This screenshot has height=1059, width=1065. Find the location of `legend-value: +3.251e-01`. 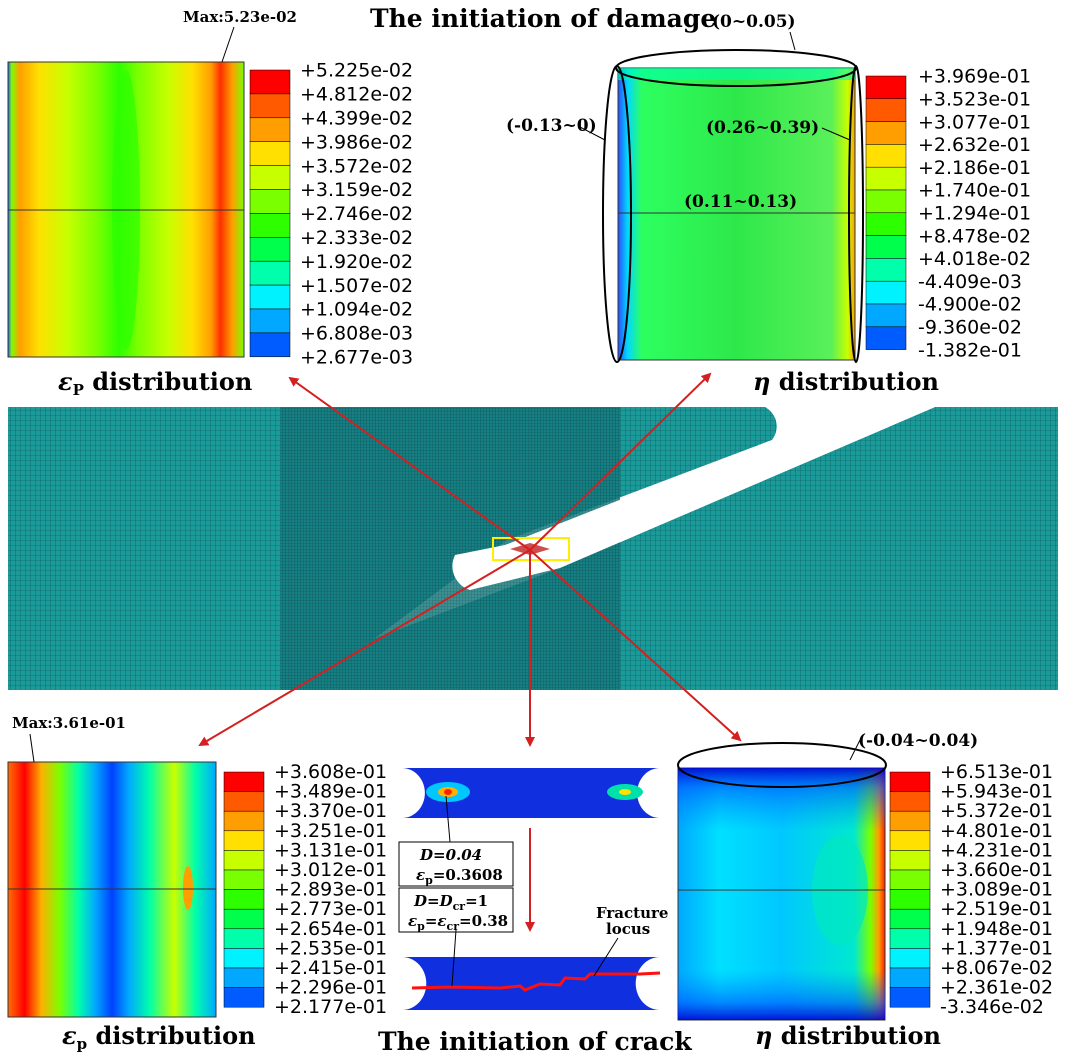

legend-value: +3.251e-01 is located at coordinates (330, 831).